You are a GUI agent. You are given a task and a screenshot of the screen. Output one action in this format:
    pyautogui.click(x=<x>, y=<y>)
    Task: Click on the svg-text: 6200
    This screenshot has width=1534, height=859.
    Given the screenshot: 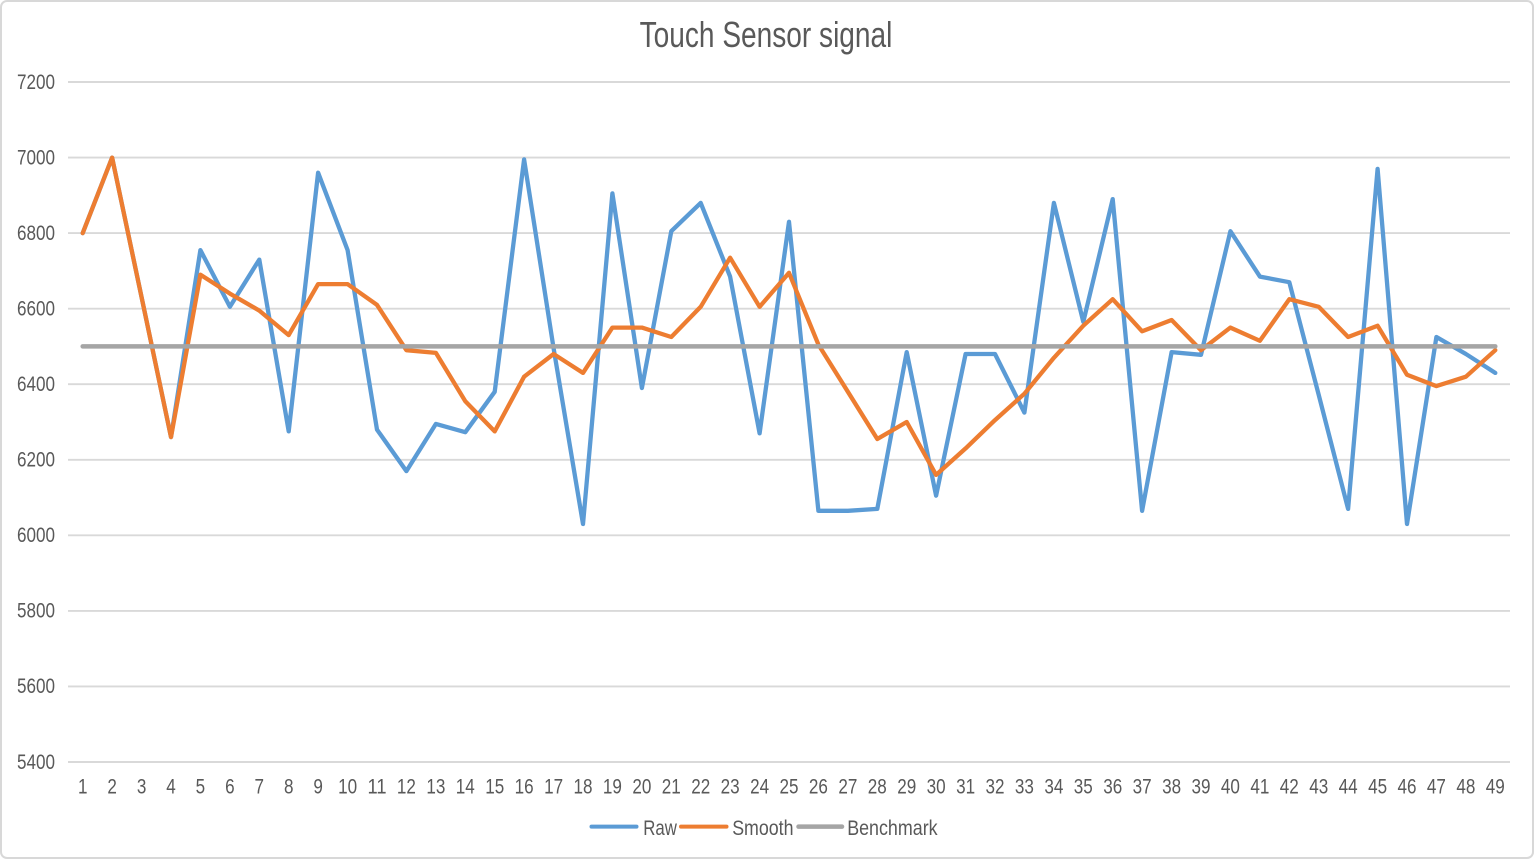 What is the action you would take?
    pyautogui.click(x=36, y=460)
    